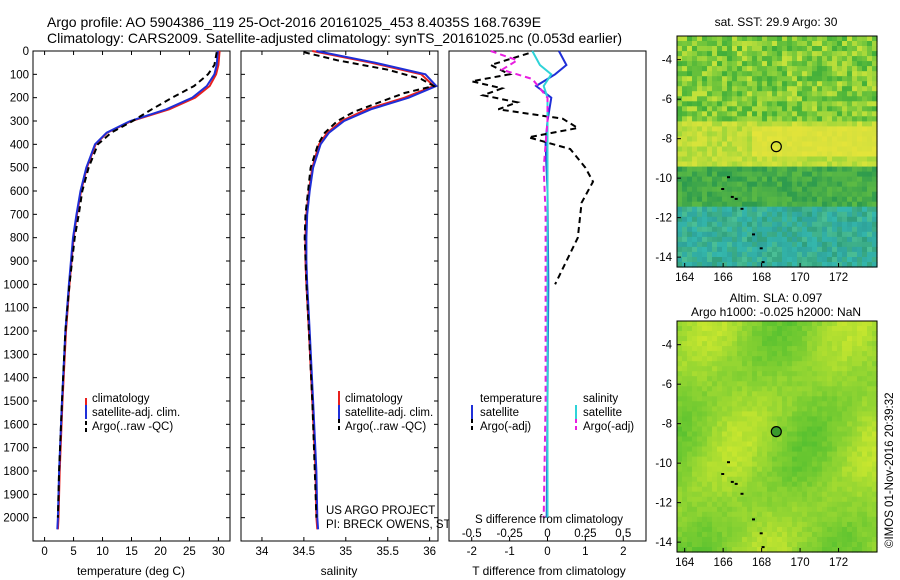 The width and height of the screenshot is (900, 580). I want to click on y-tick-label: 500, so click(19, 169).